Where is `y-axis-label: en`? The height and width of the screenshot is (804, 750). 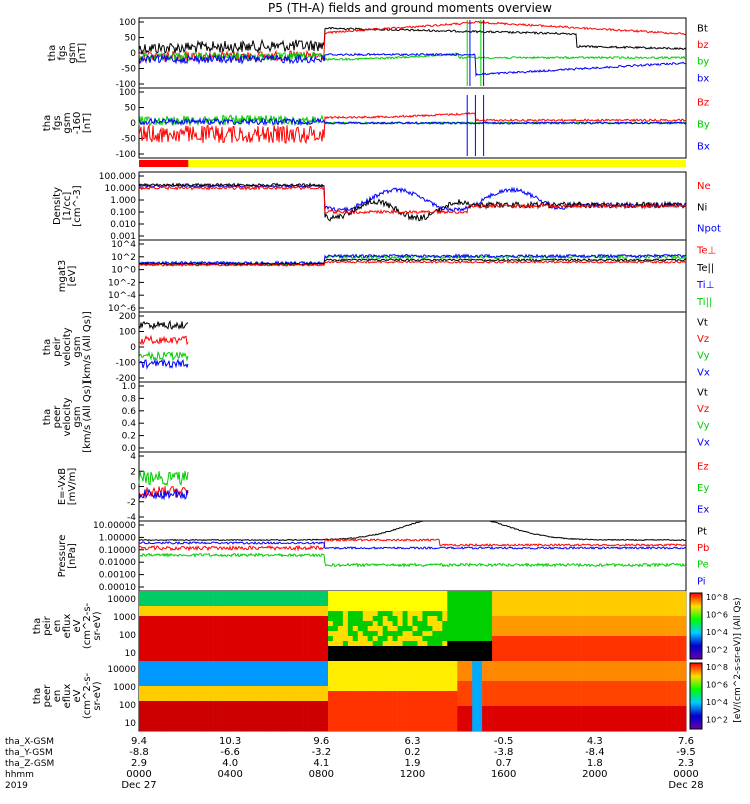 y-axis-label: en is located at coordinates (57, 626).